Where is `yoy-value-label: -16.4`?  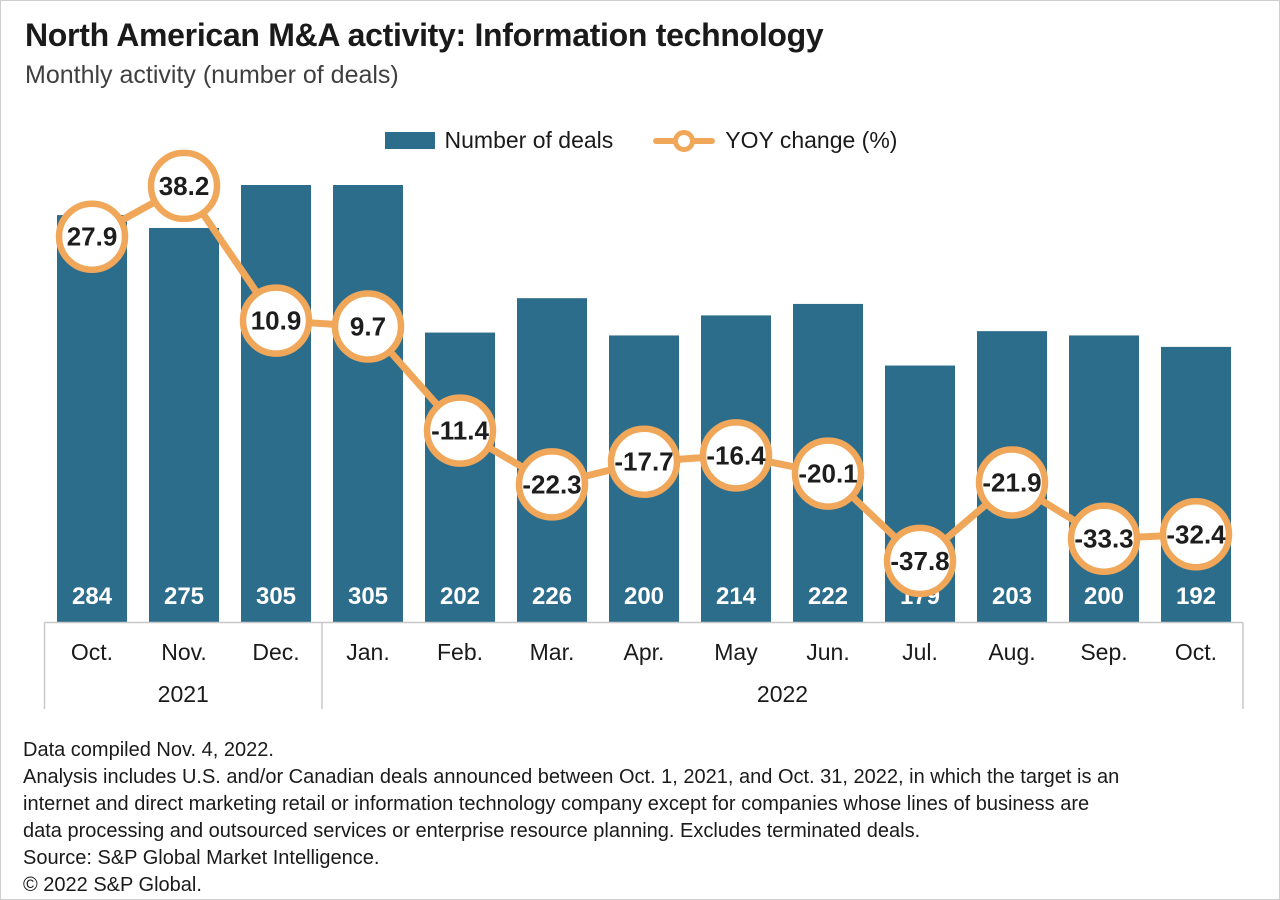 yoy-value-label: -16.4 is located at coordinates (736, 455).